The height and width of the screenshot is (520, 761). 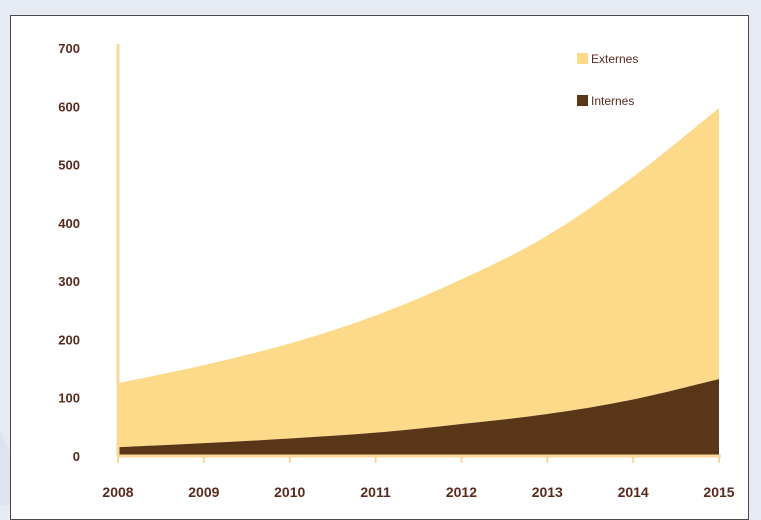 I want to click on x-tick-label: 2012, so click(x=461, y=492).